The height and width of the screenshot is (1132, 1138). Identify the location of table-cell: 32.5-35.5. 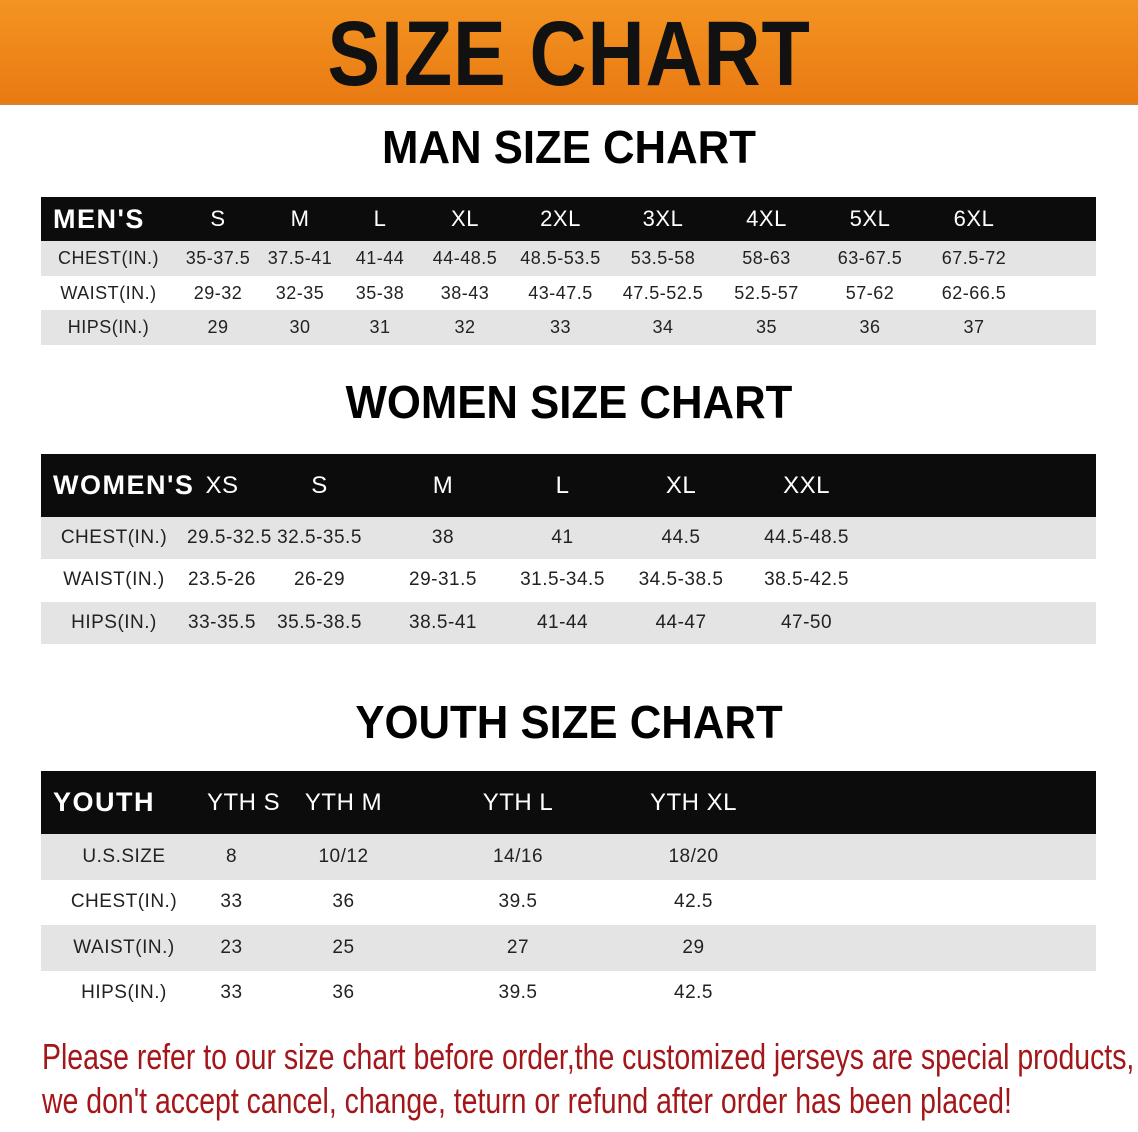
(319, 538).